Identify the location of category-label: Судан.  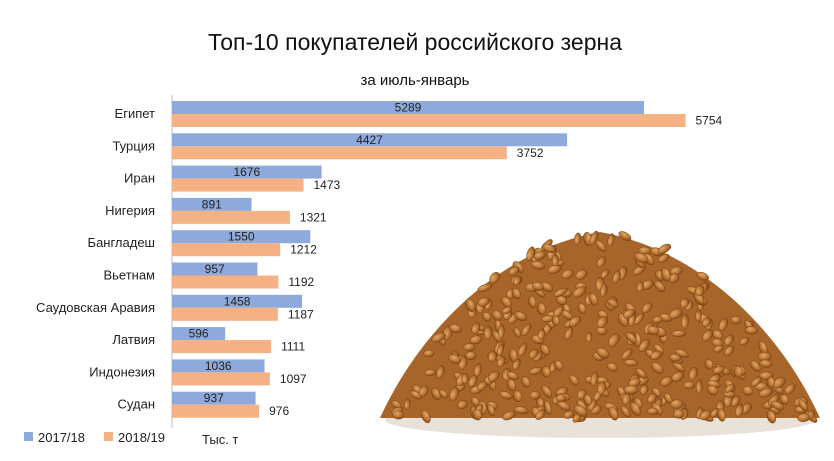
(136, 404).